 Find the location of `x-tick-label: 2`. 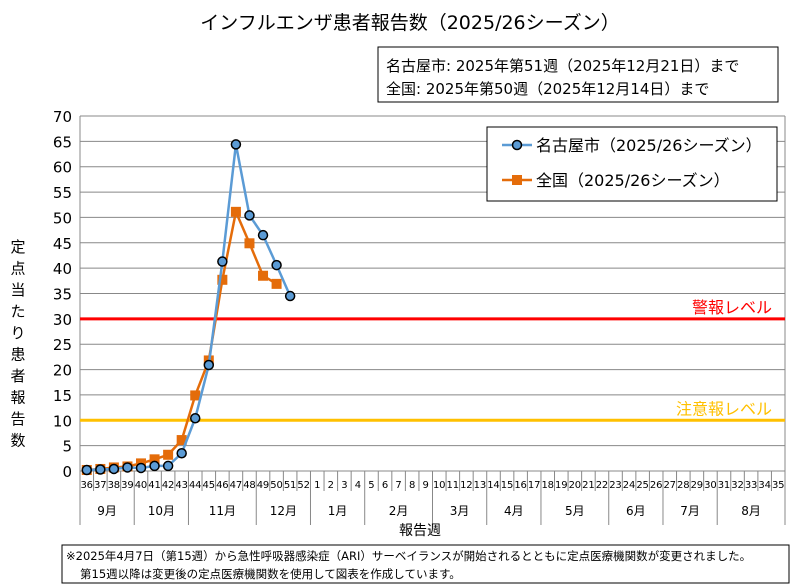

x-tick-label: 2 is located at coordinates (331, 485).